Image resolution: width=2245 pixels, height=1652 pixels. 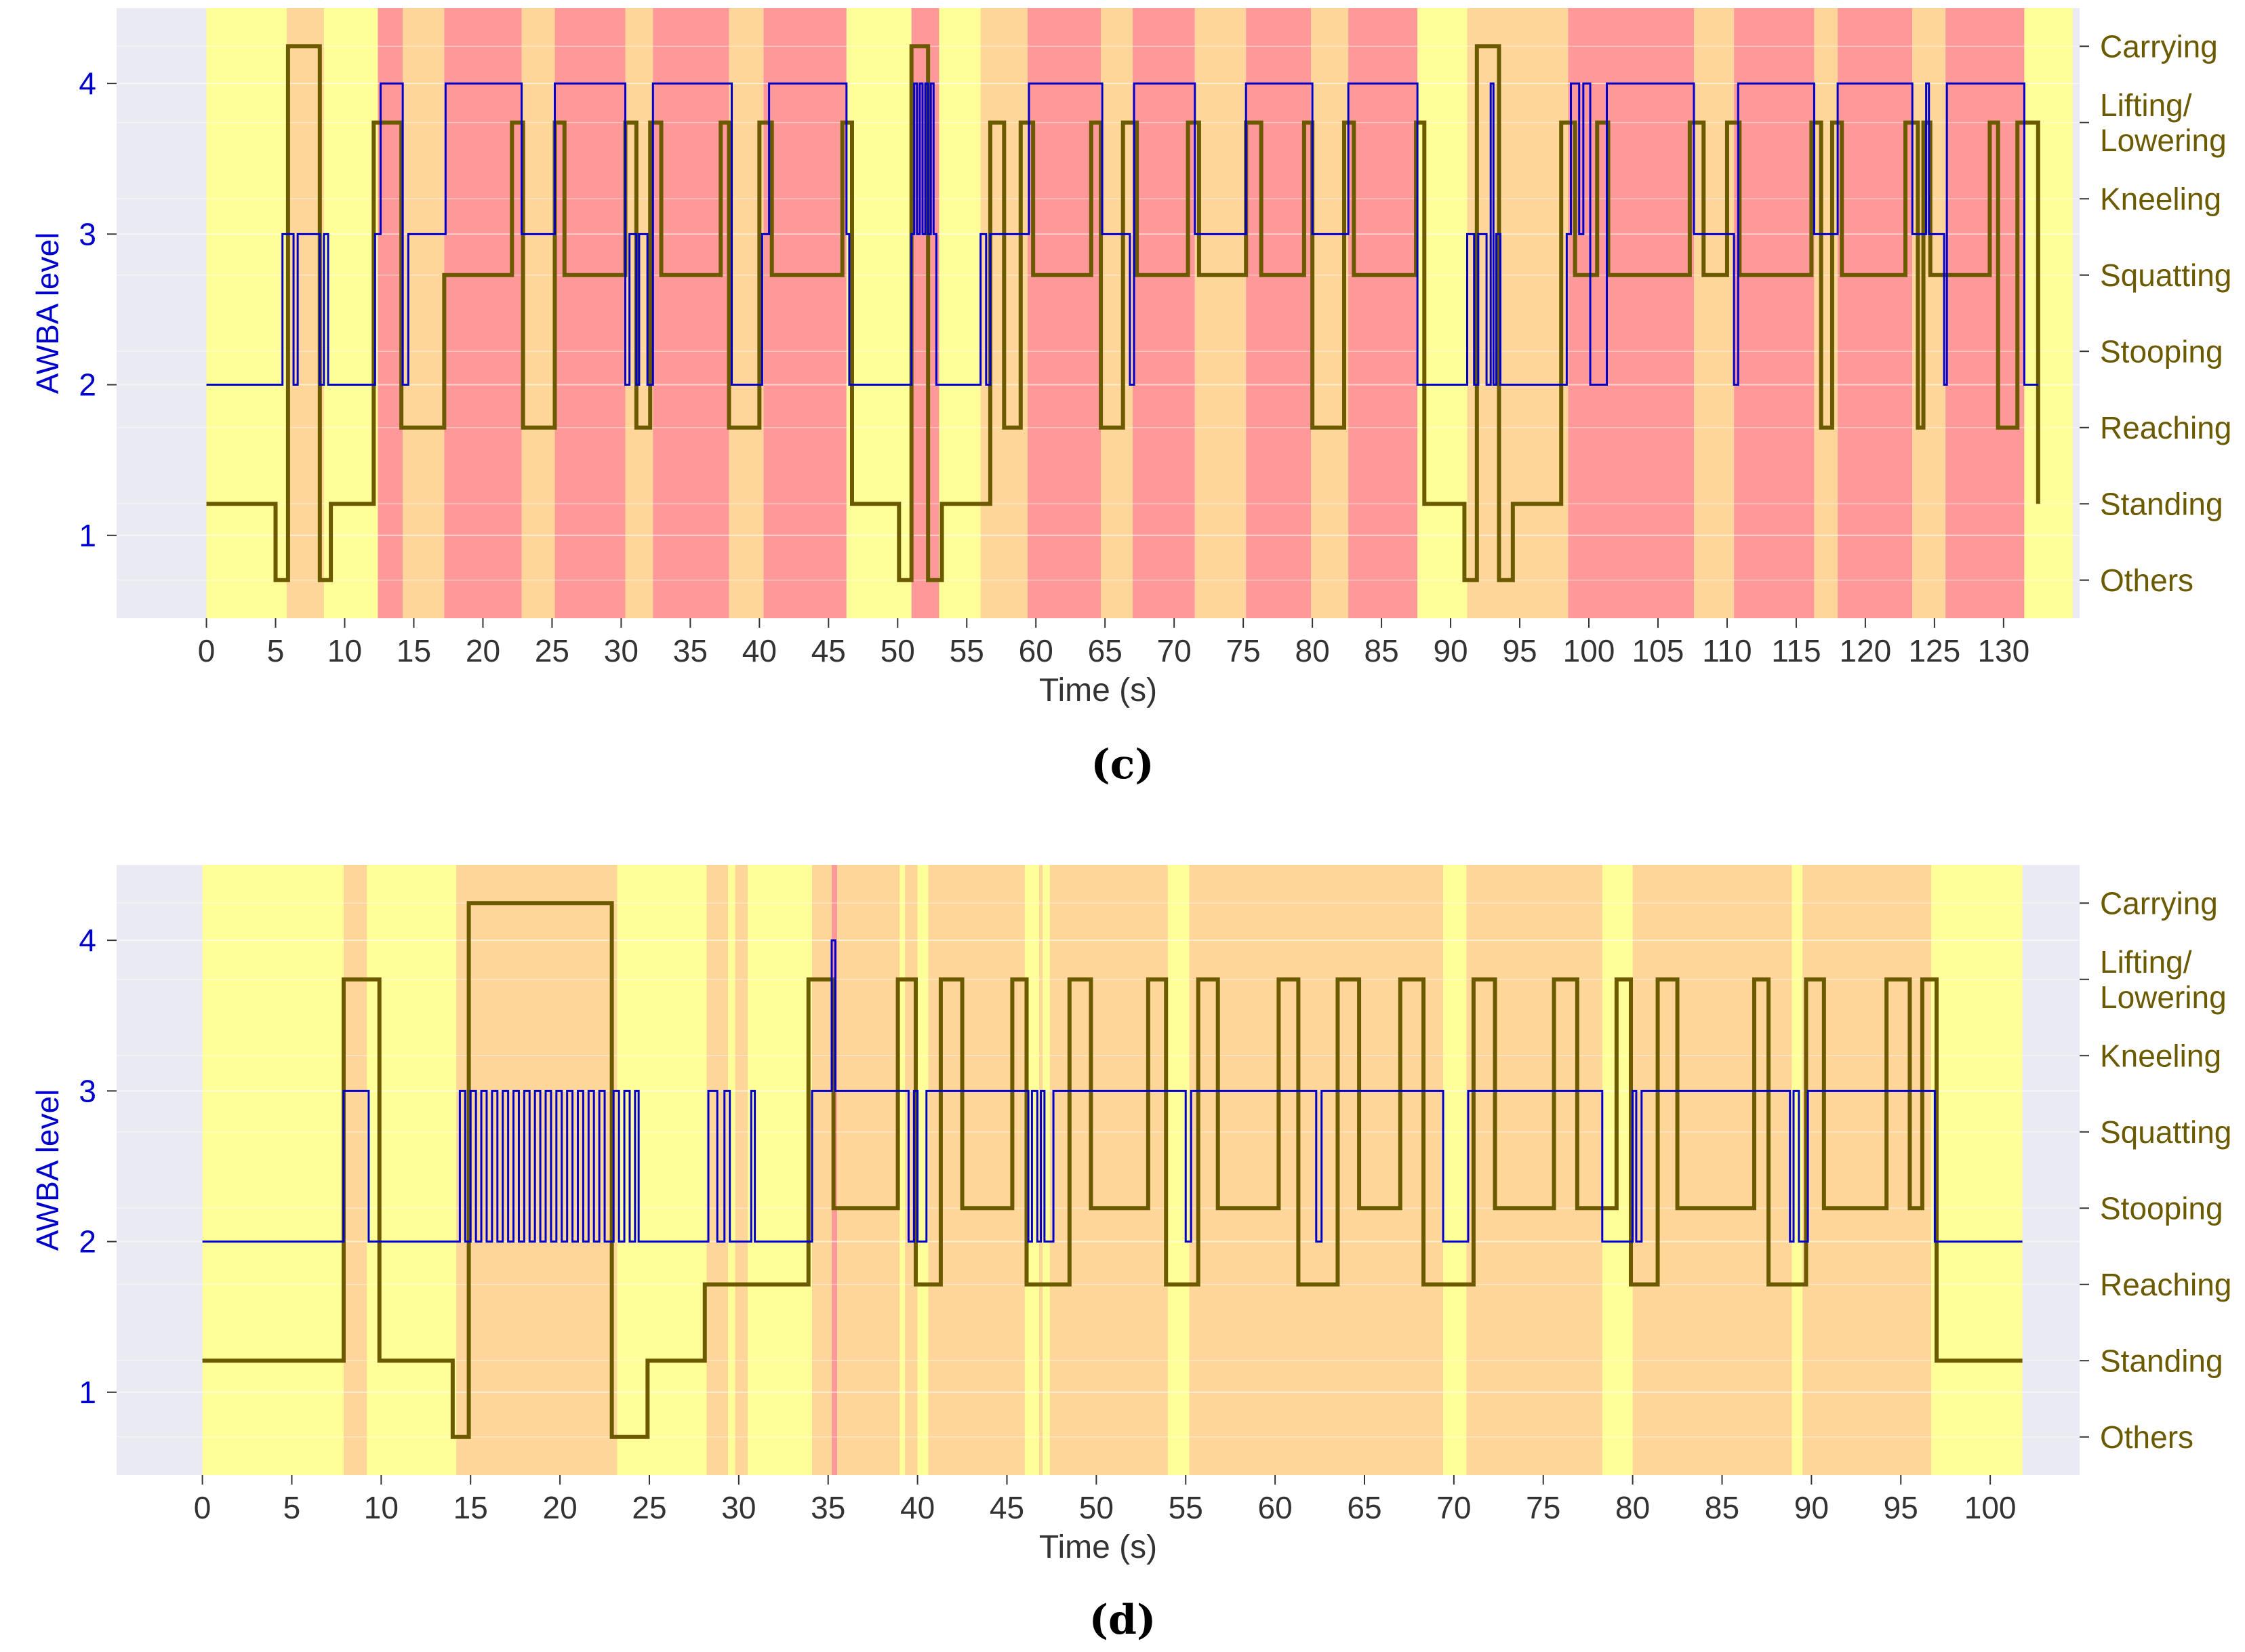 I want to click on x-tick-label: 45, so click(x=828, y=650).